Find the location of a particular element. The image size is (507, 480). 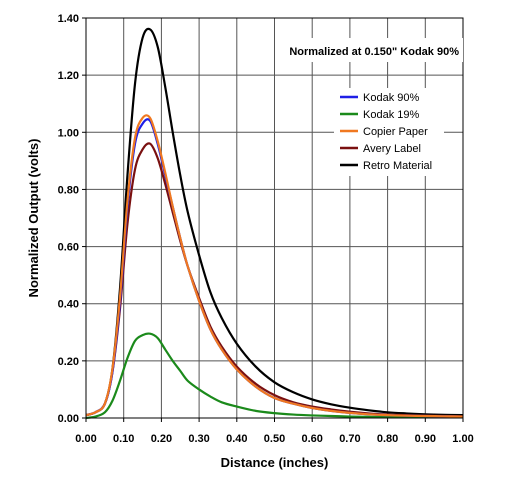

y-tick-label-5: 1.00 is located at coordinates (68, 133).